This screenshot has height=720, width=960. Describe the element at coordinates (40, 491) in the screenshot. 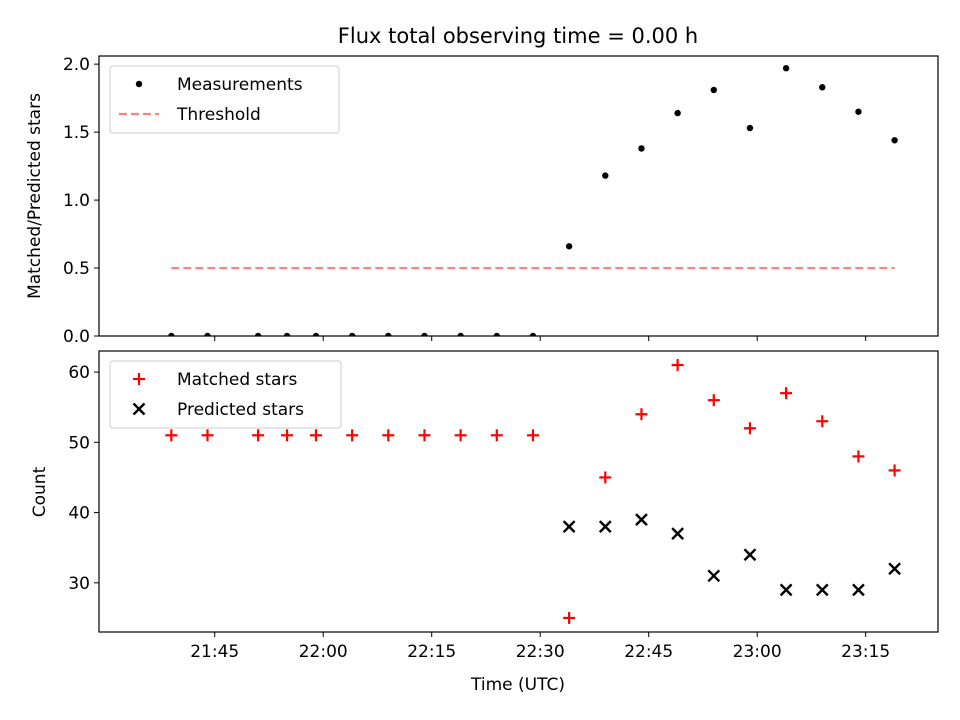

I see `bottom-y-axis-label: Count` at that location.